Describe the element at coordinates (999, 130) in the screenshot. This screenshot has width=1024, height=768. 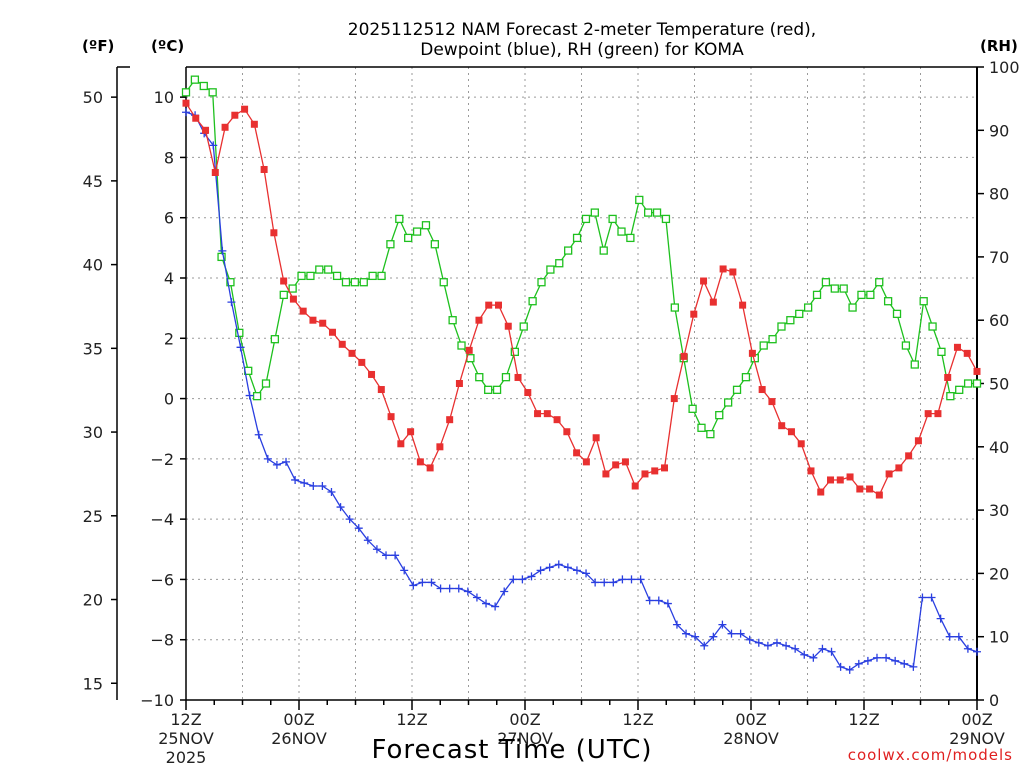
I see `rh-tick-label: 90` at that location.